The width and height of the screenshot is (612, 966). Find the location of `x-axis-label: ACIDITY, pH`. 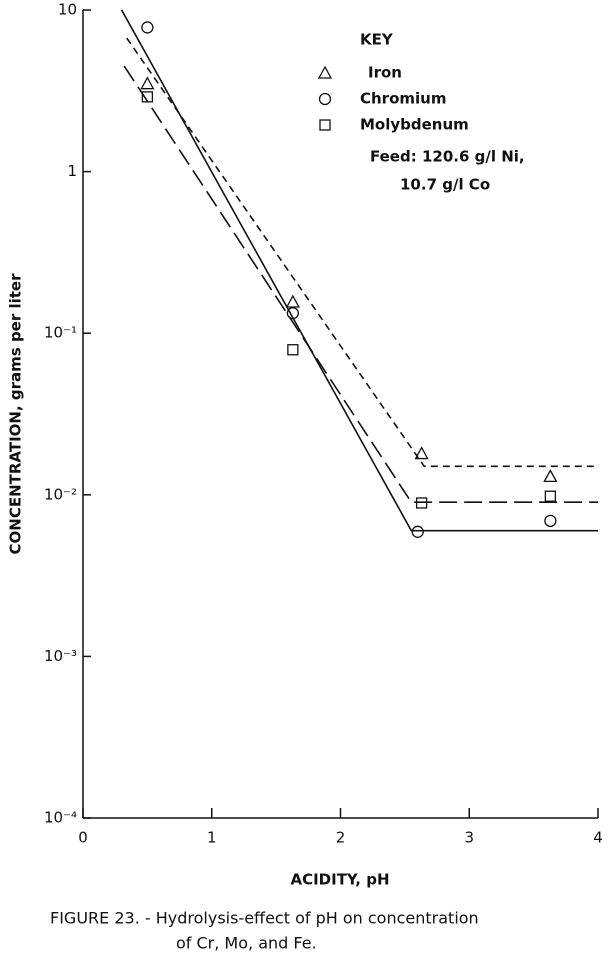

x-axis-label: ACIDITY, pH is located at coordinates (339, 880).